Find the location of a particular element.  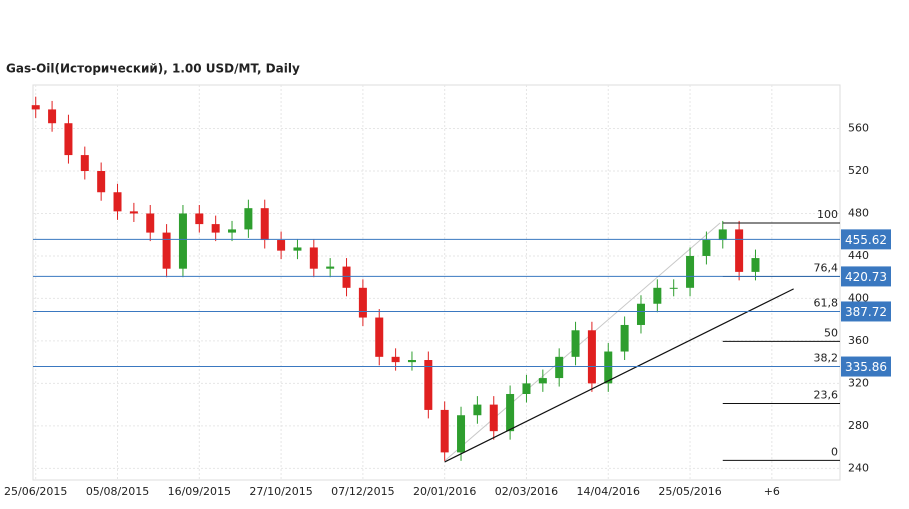

price-label: 335.86 is located at coordinates (866, 367).